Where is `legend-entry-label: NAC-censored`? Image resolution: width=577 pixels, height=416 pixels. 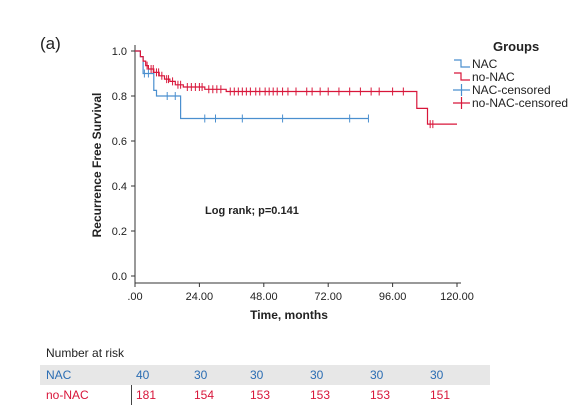 legend-entry-label: NAC-censored is located at coordinates (511, 90).